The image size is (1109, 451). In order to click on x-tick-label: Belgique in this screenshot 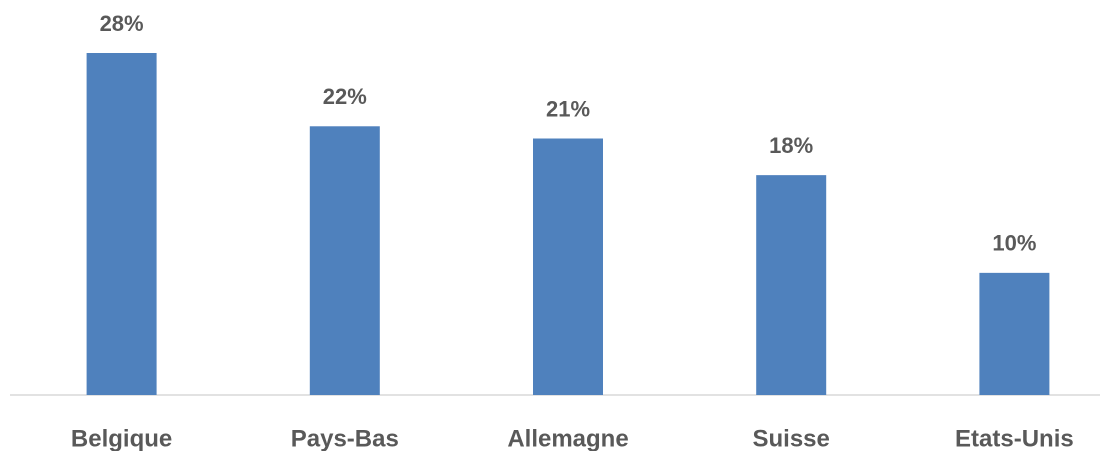, I will do `click(121, 438)`.